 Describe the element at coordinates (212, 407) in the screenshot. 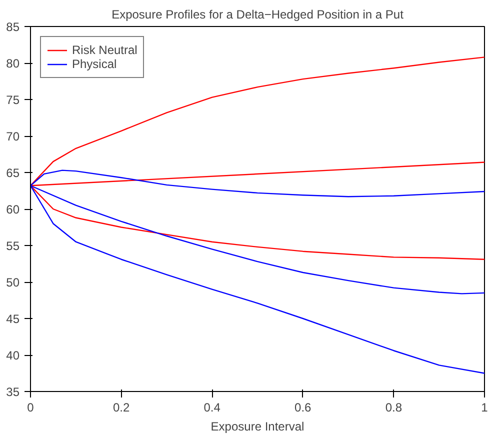

I see `x-tick-label: 0.4` at that location.